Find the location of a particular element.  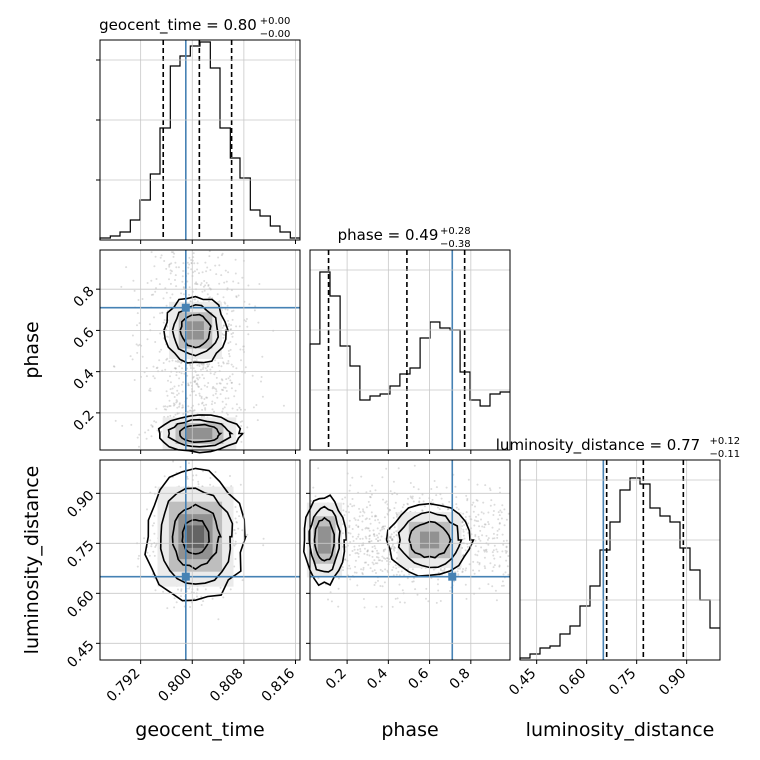

contour-line is located at coordinates (430, 540).